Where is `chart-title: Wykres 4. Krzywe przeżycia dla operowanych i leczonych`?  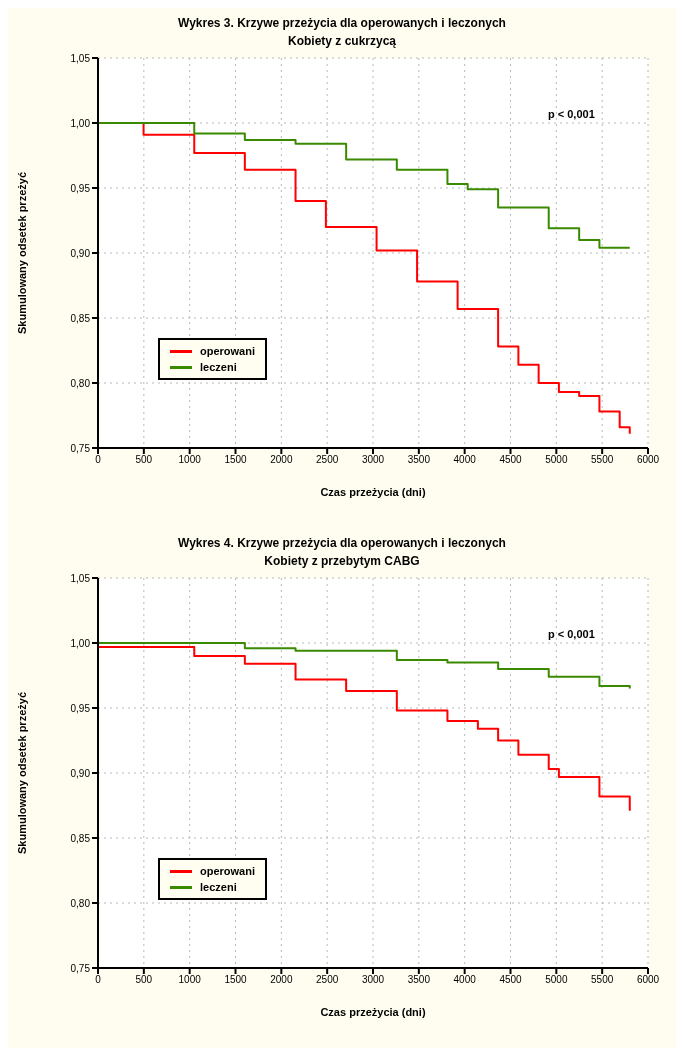 chart-title: Wykres 4. Krzywe przeżycia dla operowanych i leczonych is located at coordinates (342, 542).